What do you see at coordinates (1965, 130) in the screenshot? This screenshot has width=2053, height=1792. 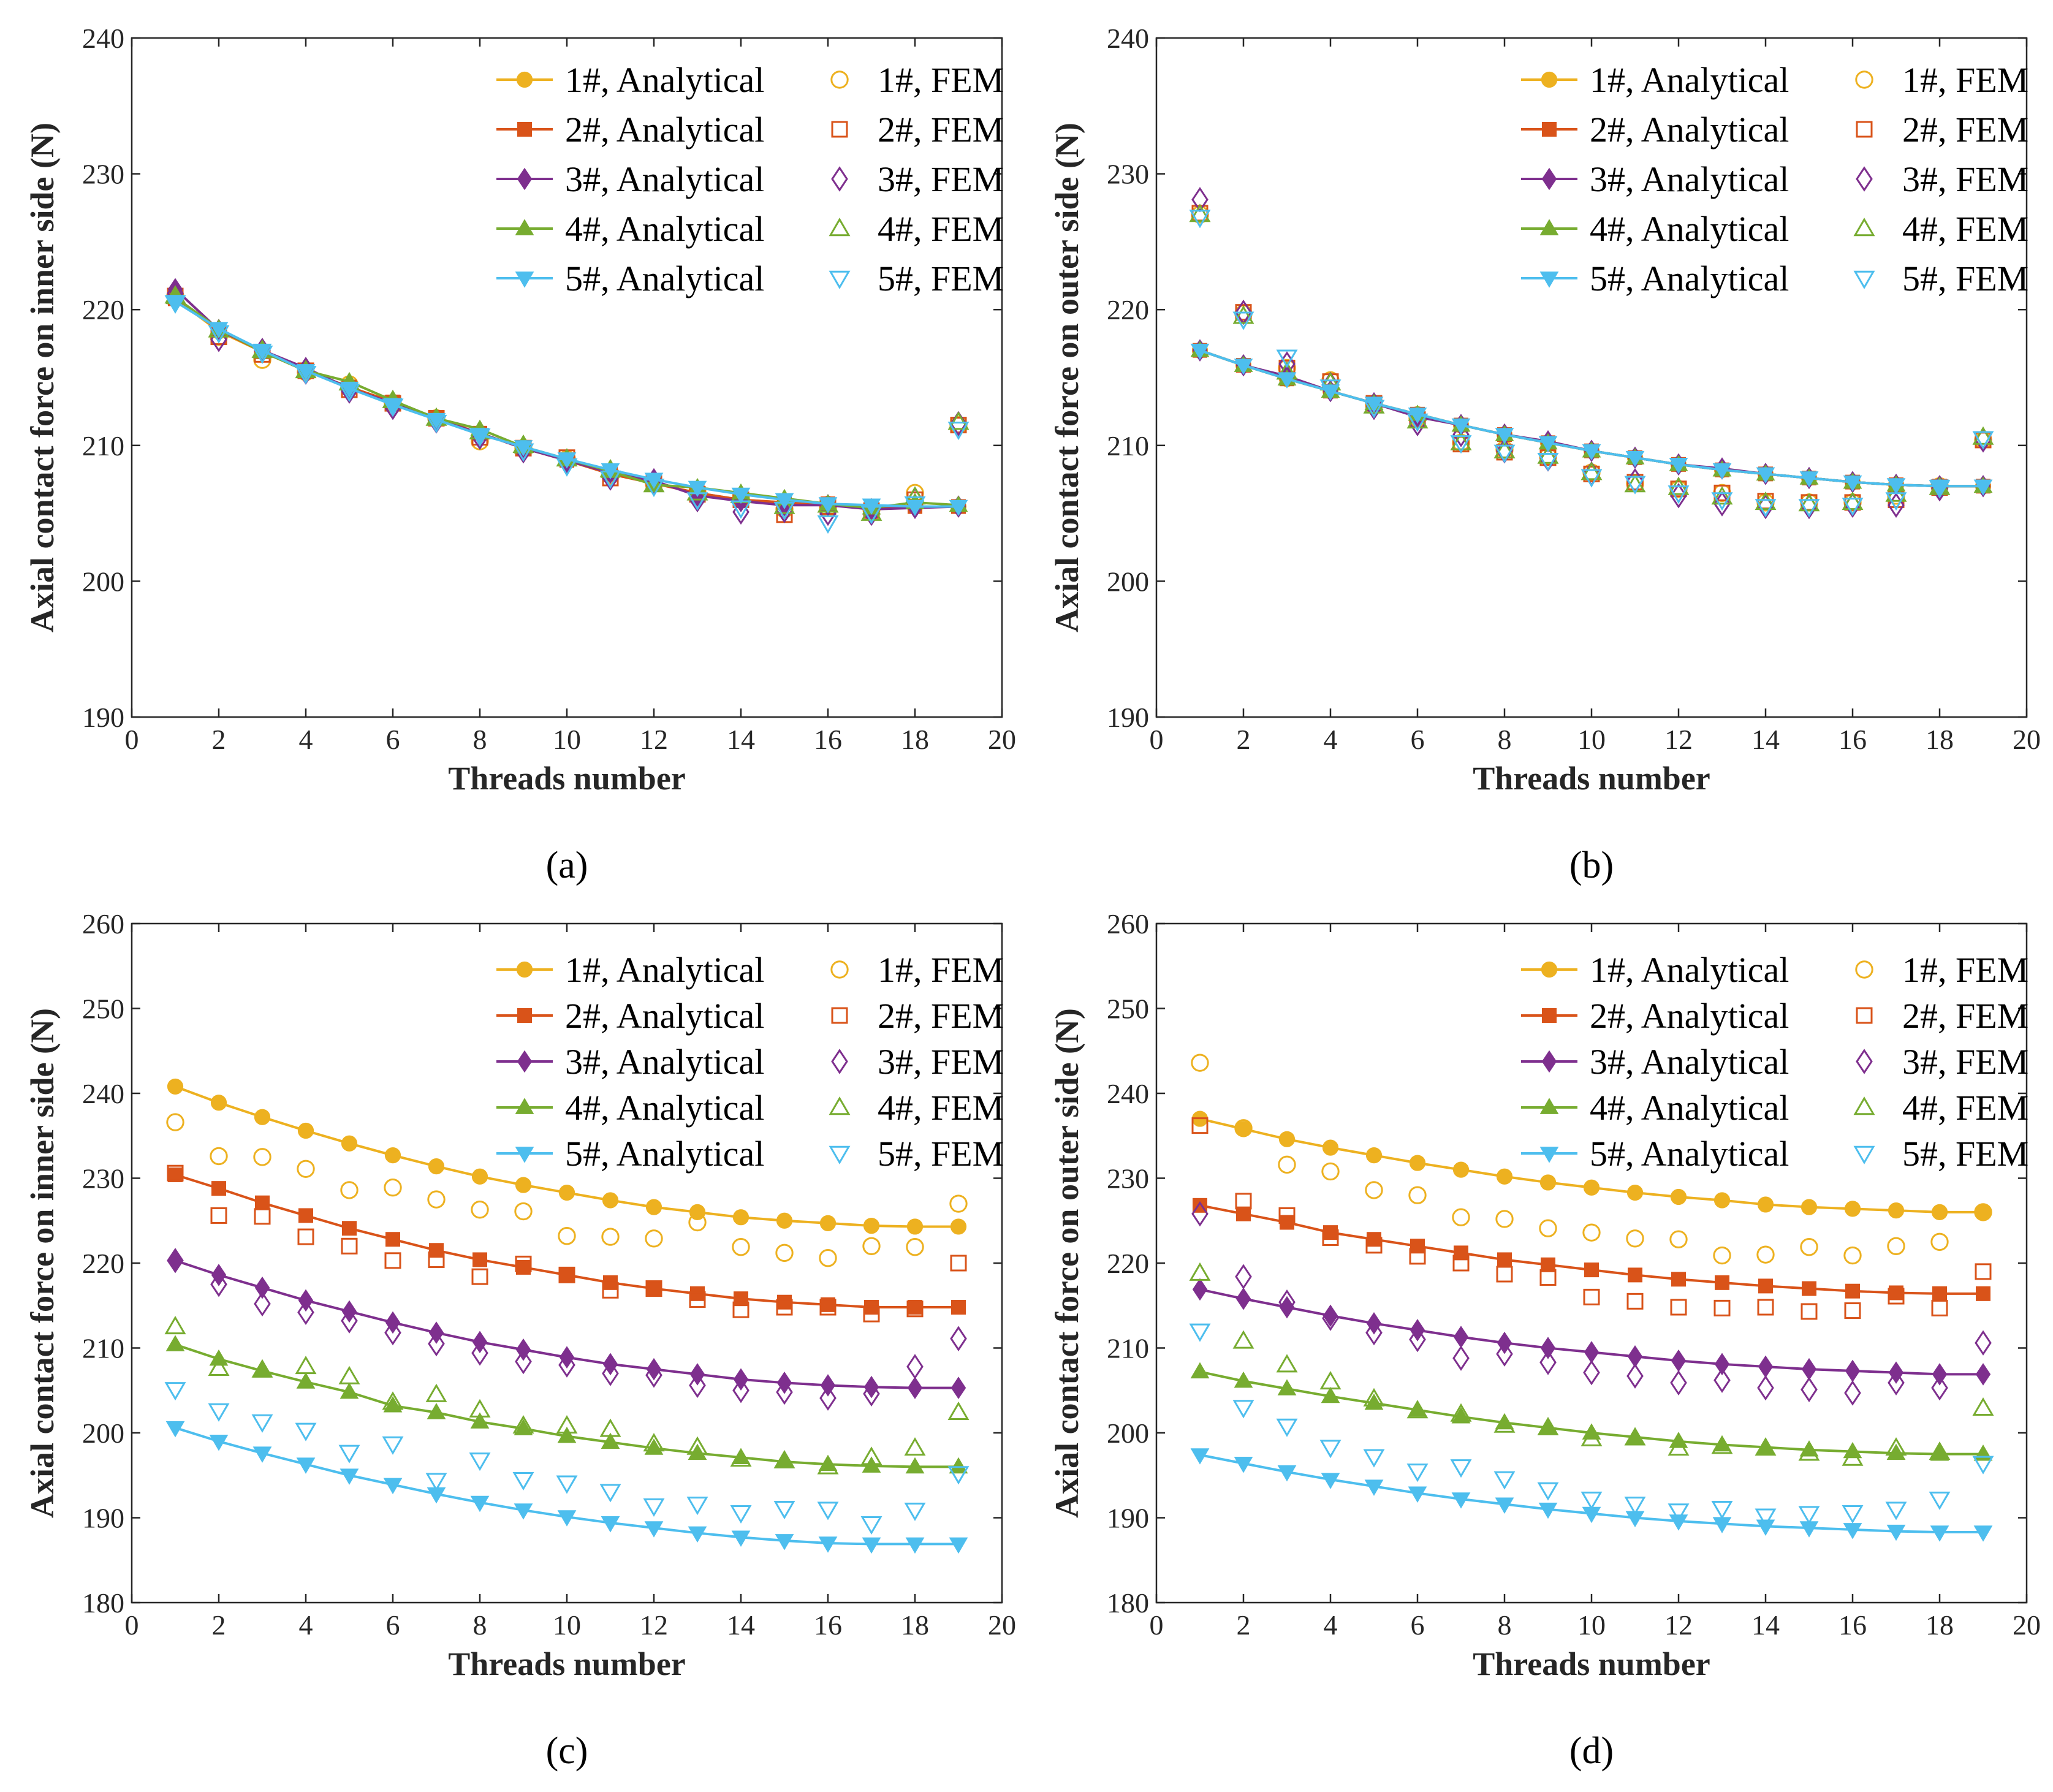 I see `legend-entry: 2#, FEM` at bounding box center [1965, 130].